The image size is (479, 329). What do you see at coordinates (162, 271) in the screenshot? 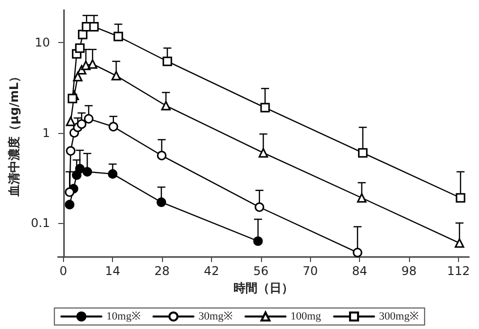
I see `x-tick-label: 28` at bounding box center [162, 271].